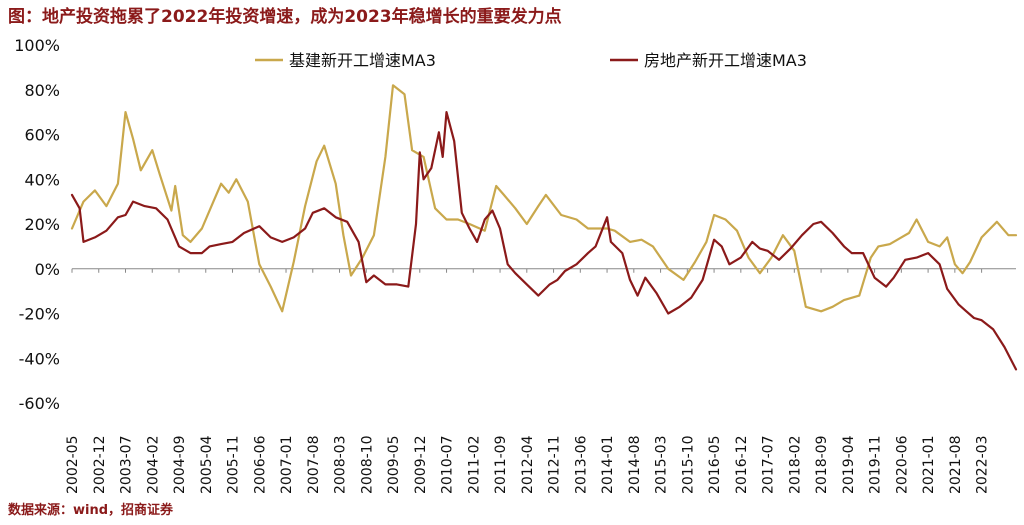  I want to click on x-tick-label: 2014-01, so click(608, 465).